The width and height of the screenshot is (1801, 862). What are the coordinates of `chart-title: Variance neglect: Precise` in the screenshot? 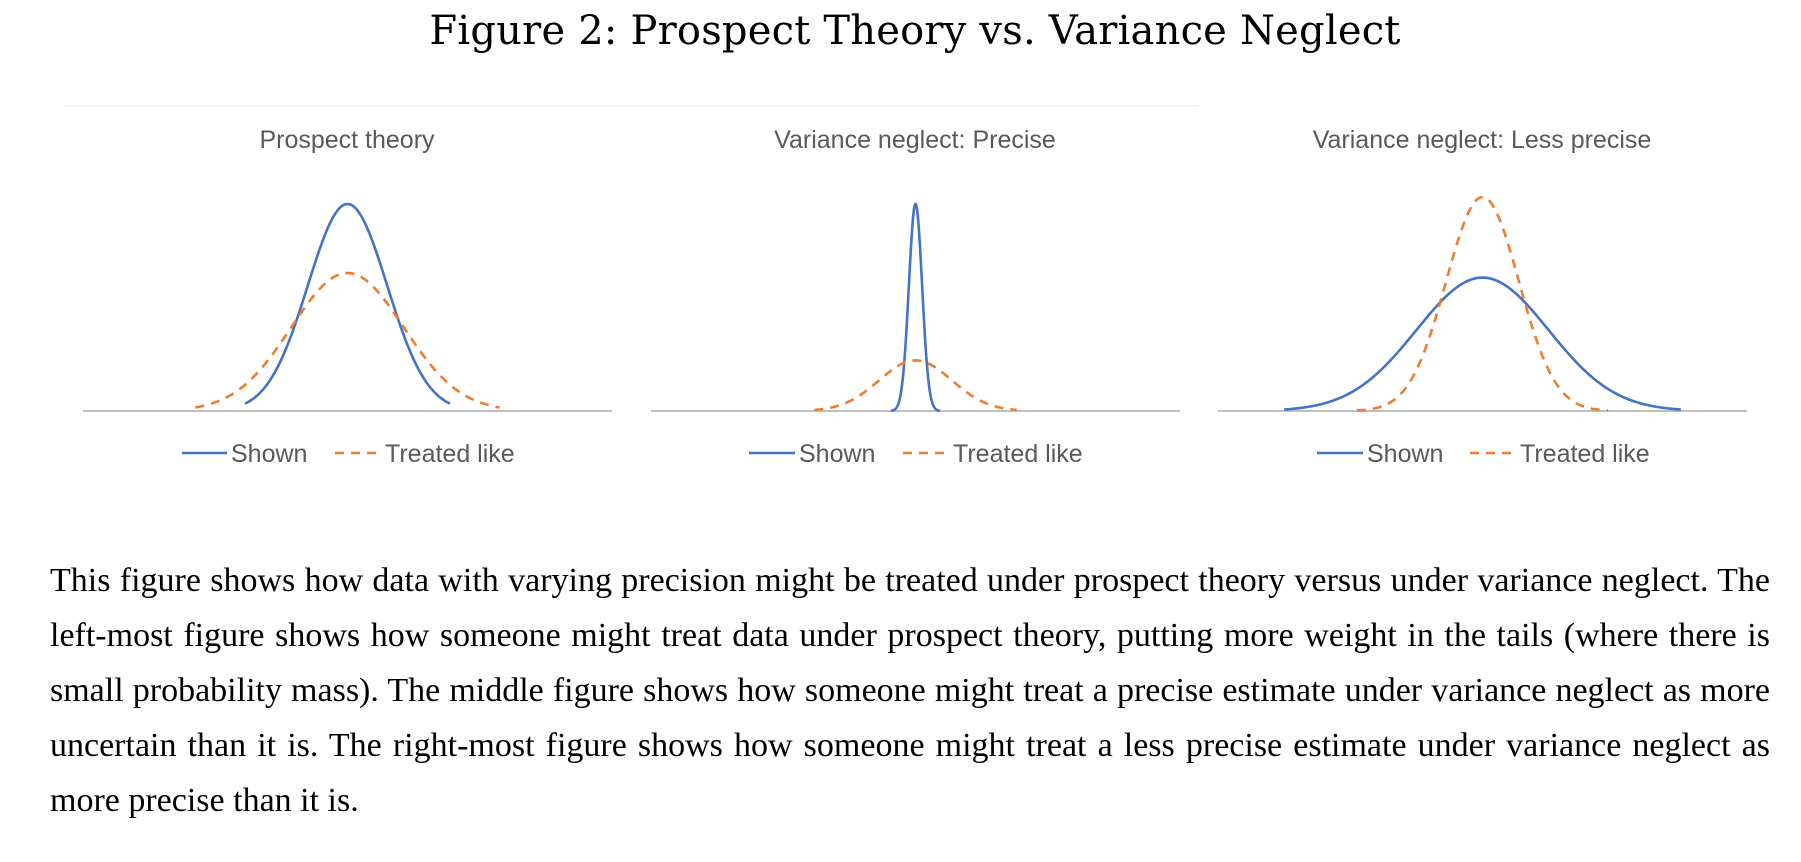 It's located at (915, 140).